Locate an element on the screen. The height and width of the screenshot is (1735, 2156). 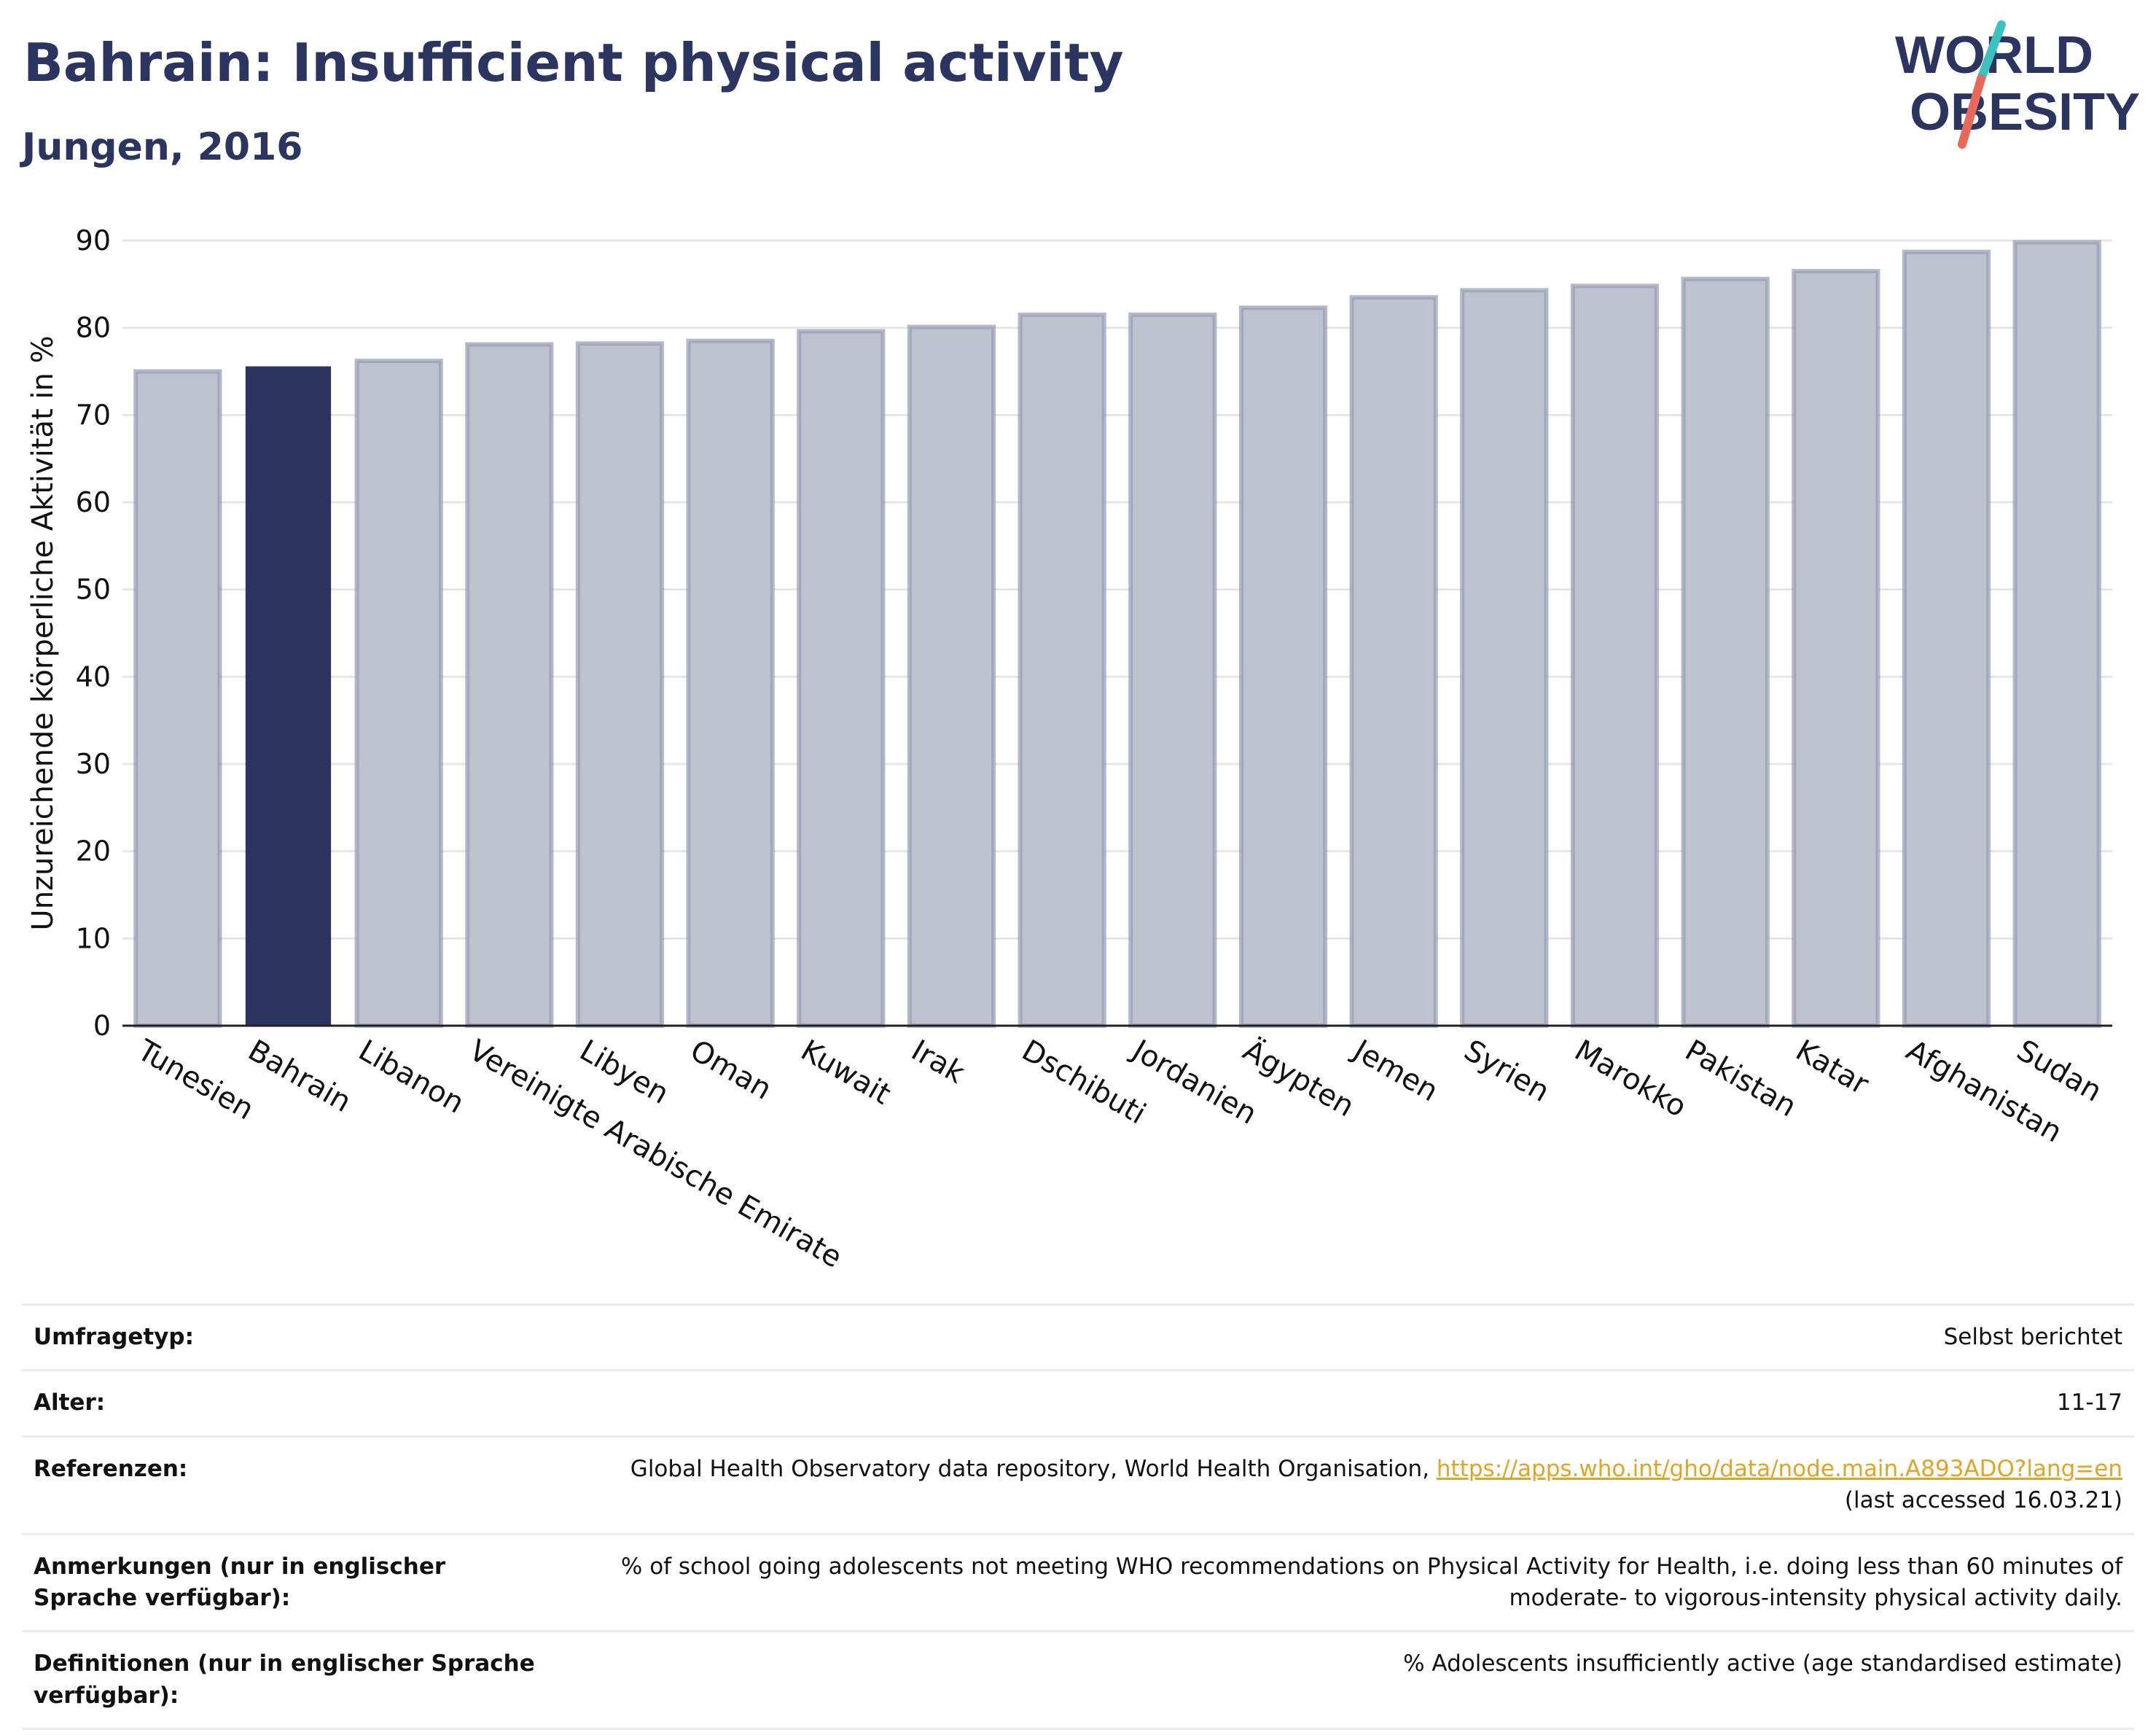
bar-marokko is located at coordinates (1615, 656).